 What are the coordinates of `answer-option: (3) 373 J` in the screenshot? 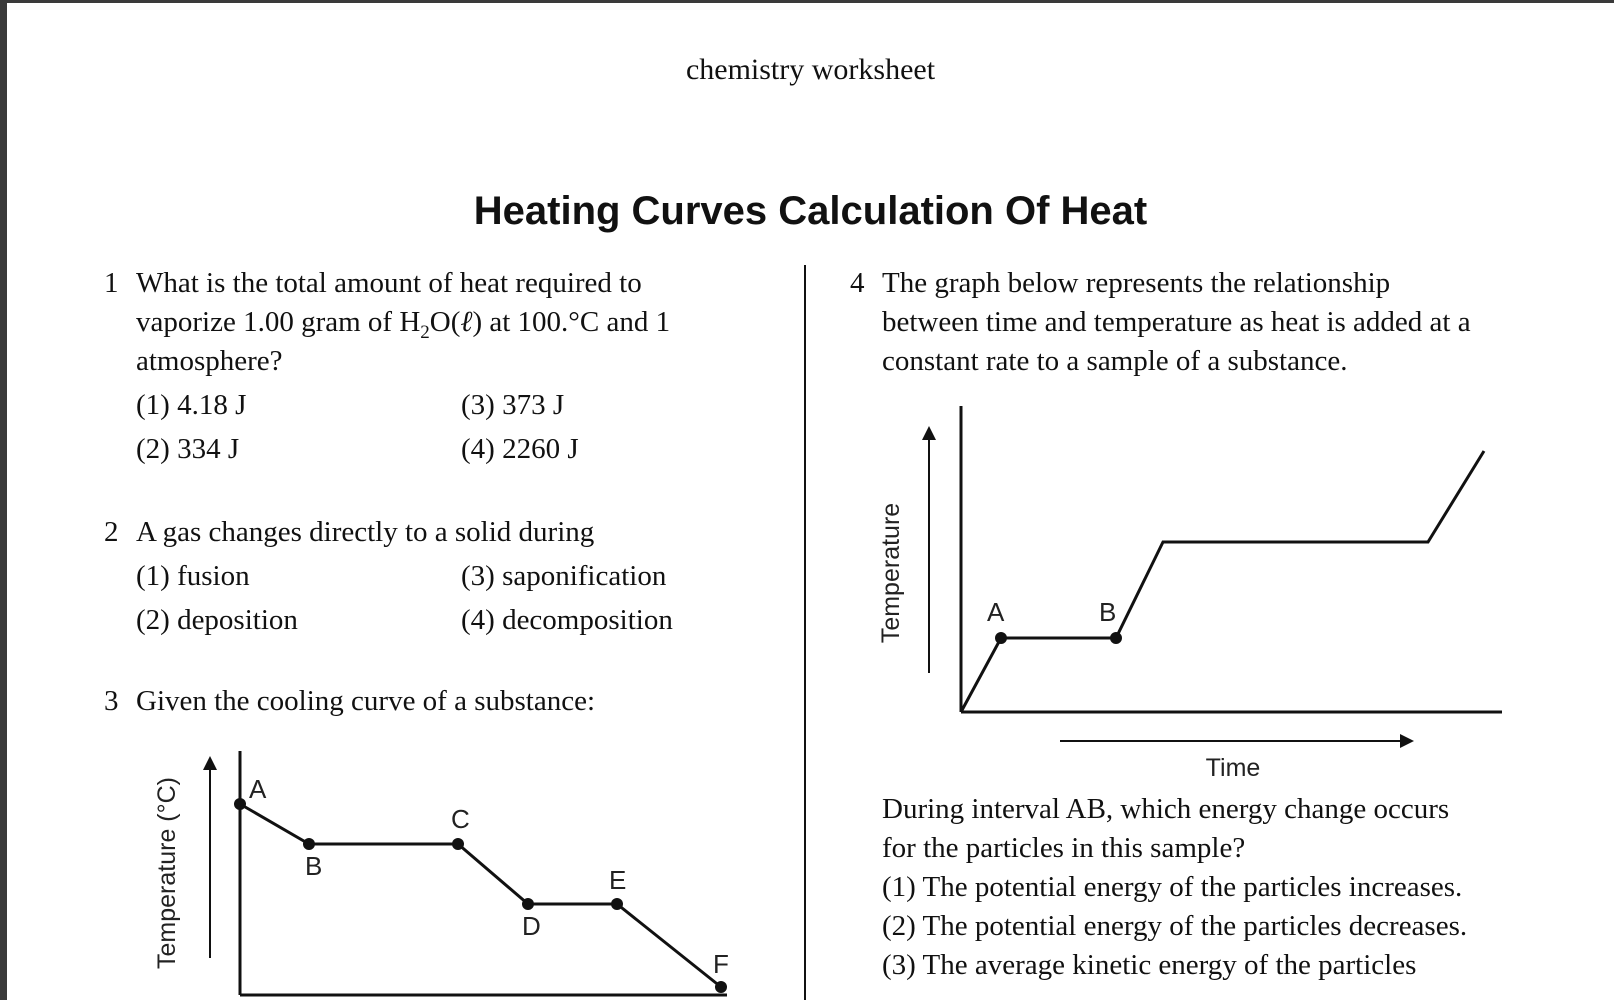 It's located at (513, 405).